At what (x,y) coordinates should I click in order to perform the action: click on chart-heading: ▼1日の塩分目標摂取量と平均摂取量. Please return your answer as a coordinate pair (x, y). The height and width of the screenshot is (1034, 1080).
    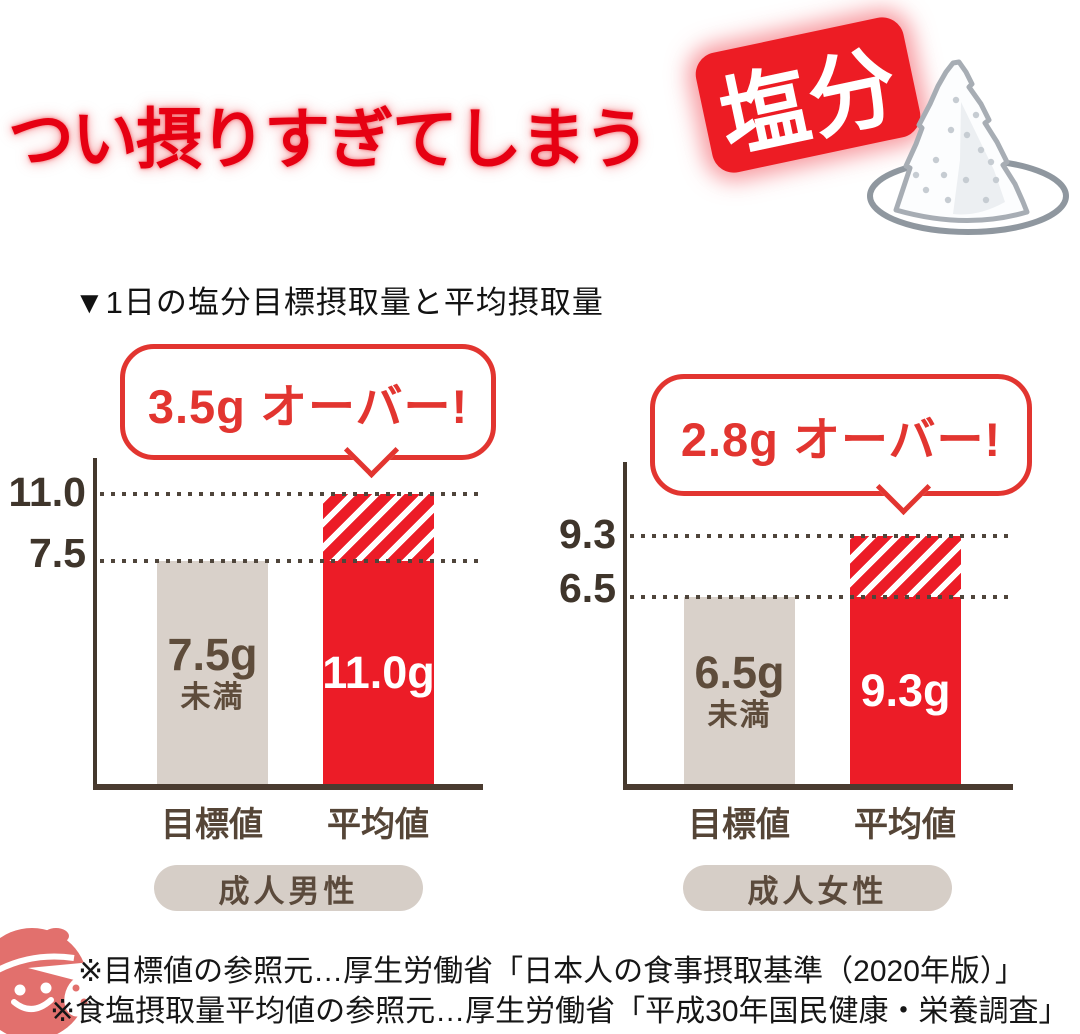
    Looking at the image, I should click on (339, 302).